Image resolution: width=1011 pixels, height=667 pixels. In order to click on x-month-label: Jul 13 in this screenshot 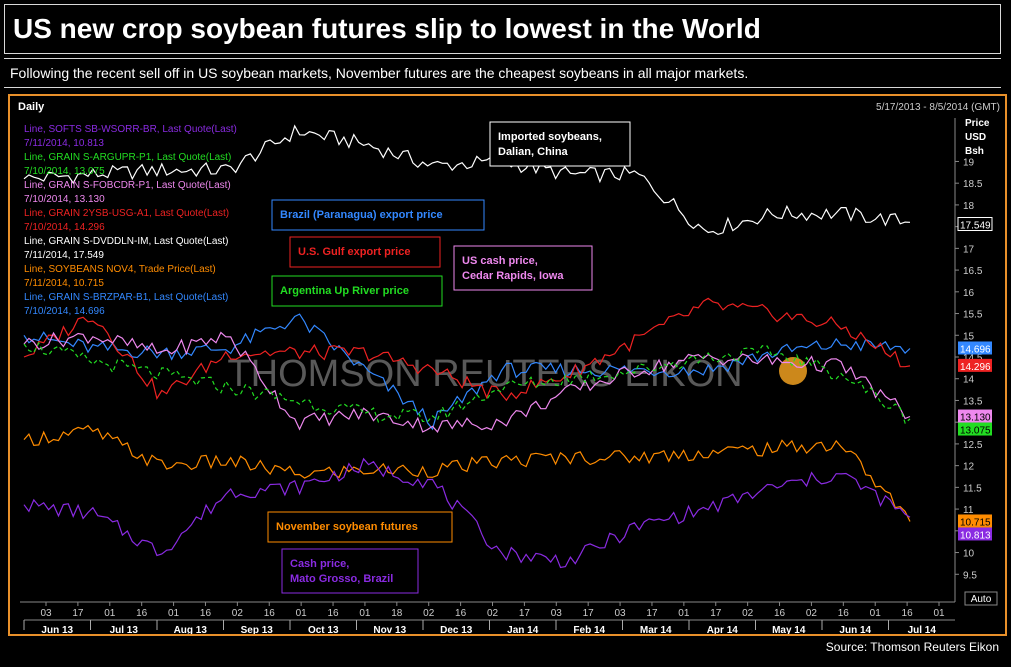, I will do `click(124, 629)`.